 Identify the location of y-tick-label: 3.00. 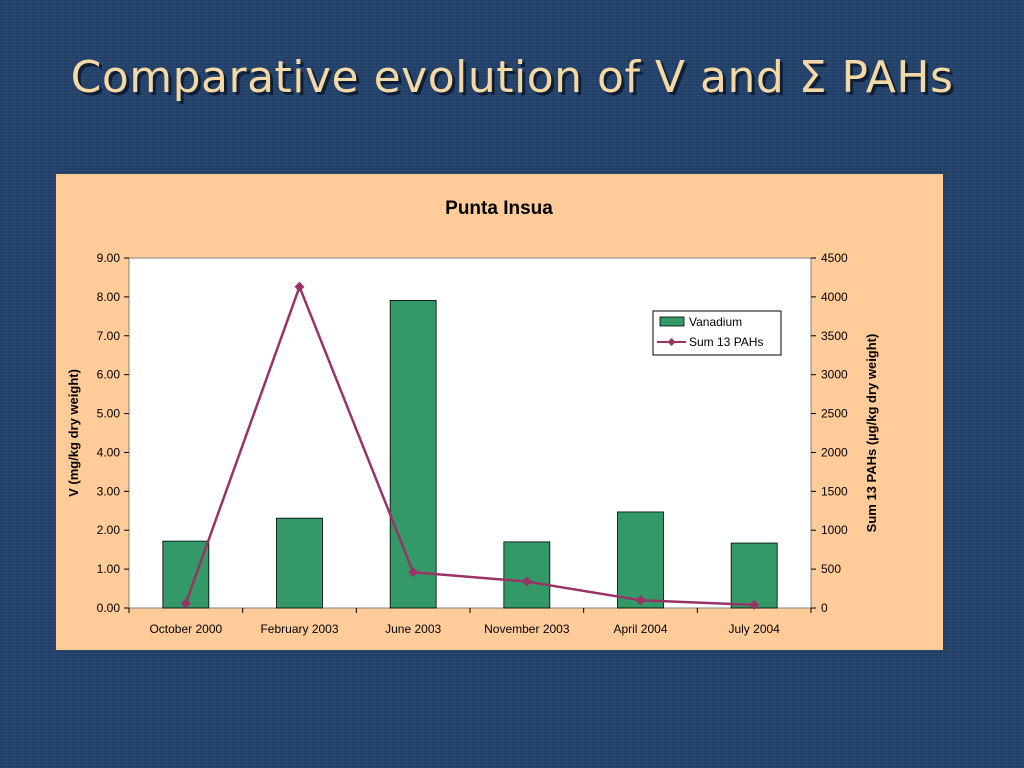
(109, 491).